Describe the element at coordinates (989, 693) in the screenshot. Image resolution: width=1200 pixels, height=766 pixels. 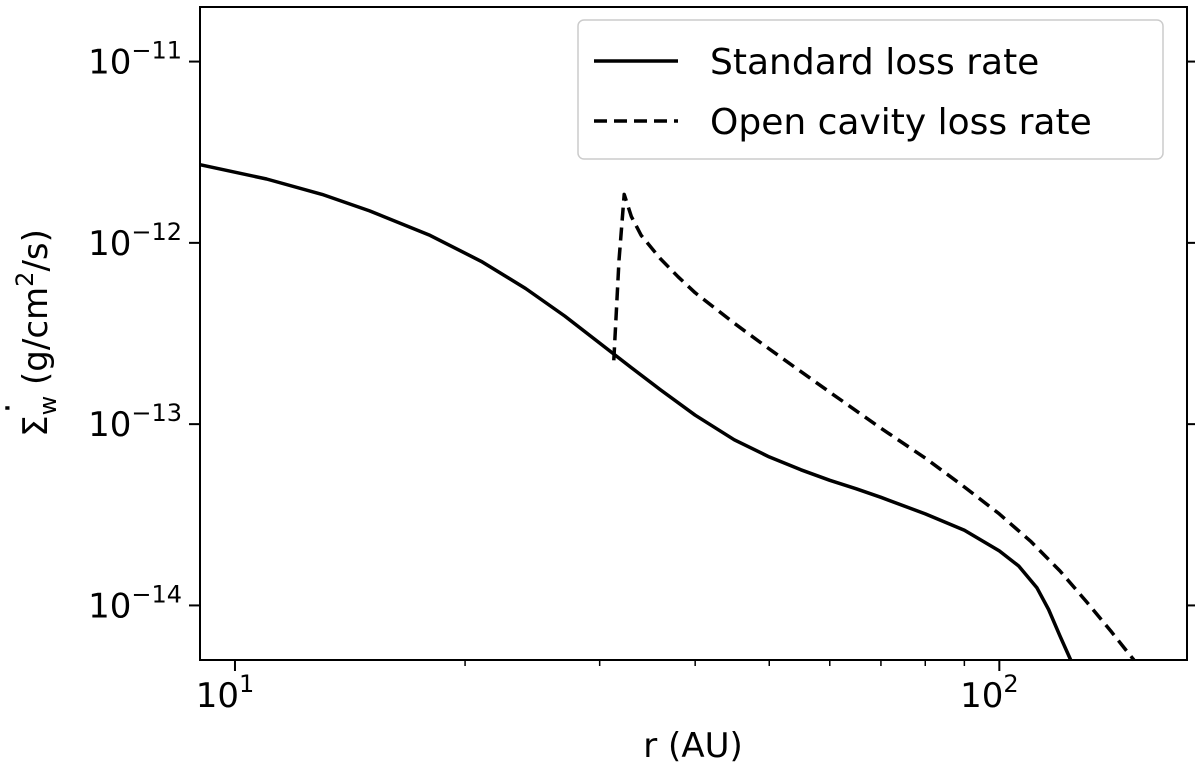
I see `x-tick-label: 10²` at that location.